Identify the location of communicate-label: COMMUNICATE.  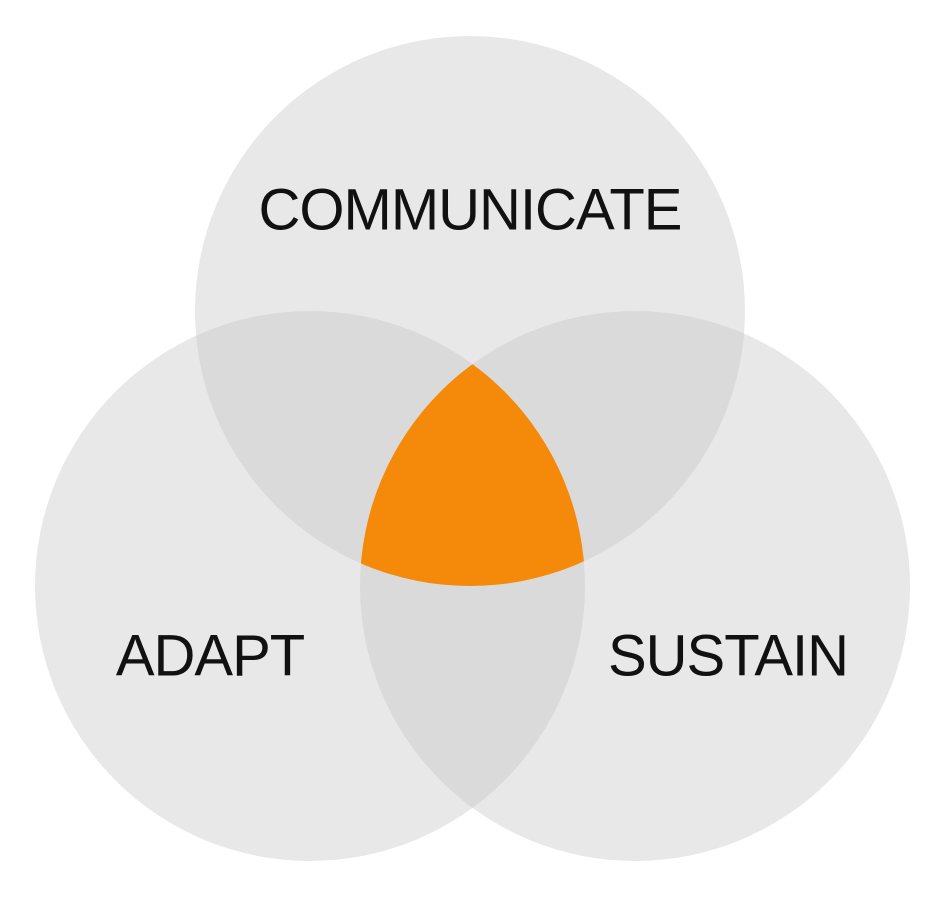
(470, 209).